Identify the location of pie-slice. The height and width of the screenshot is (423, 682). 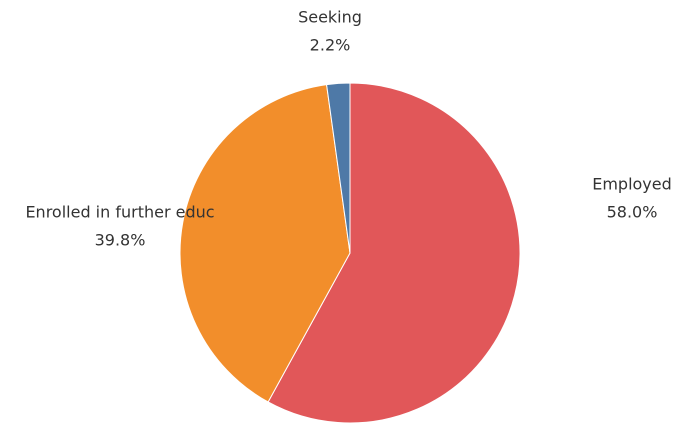
(338, 168).